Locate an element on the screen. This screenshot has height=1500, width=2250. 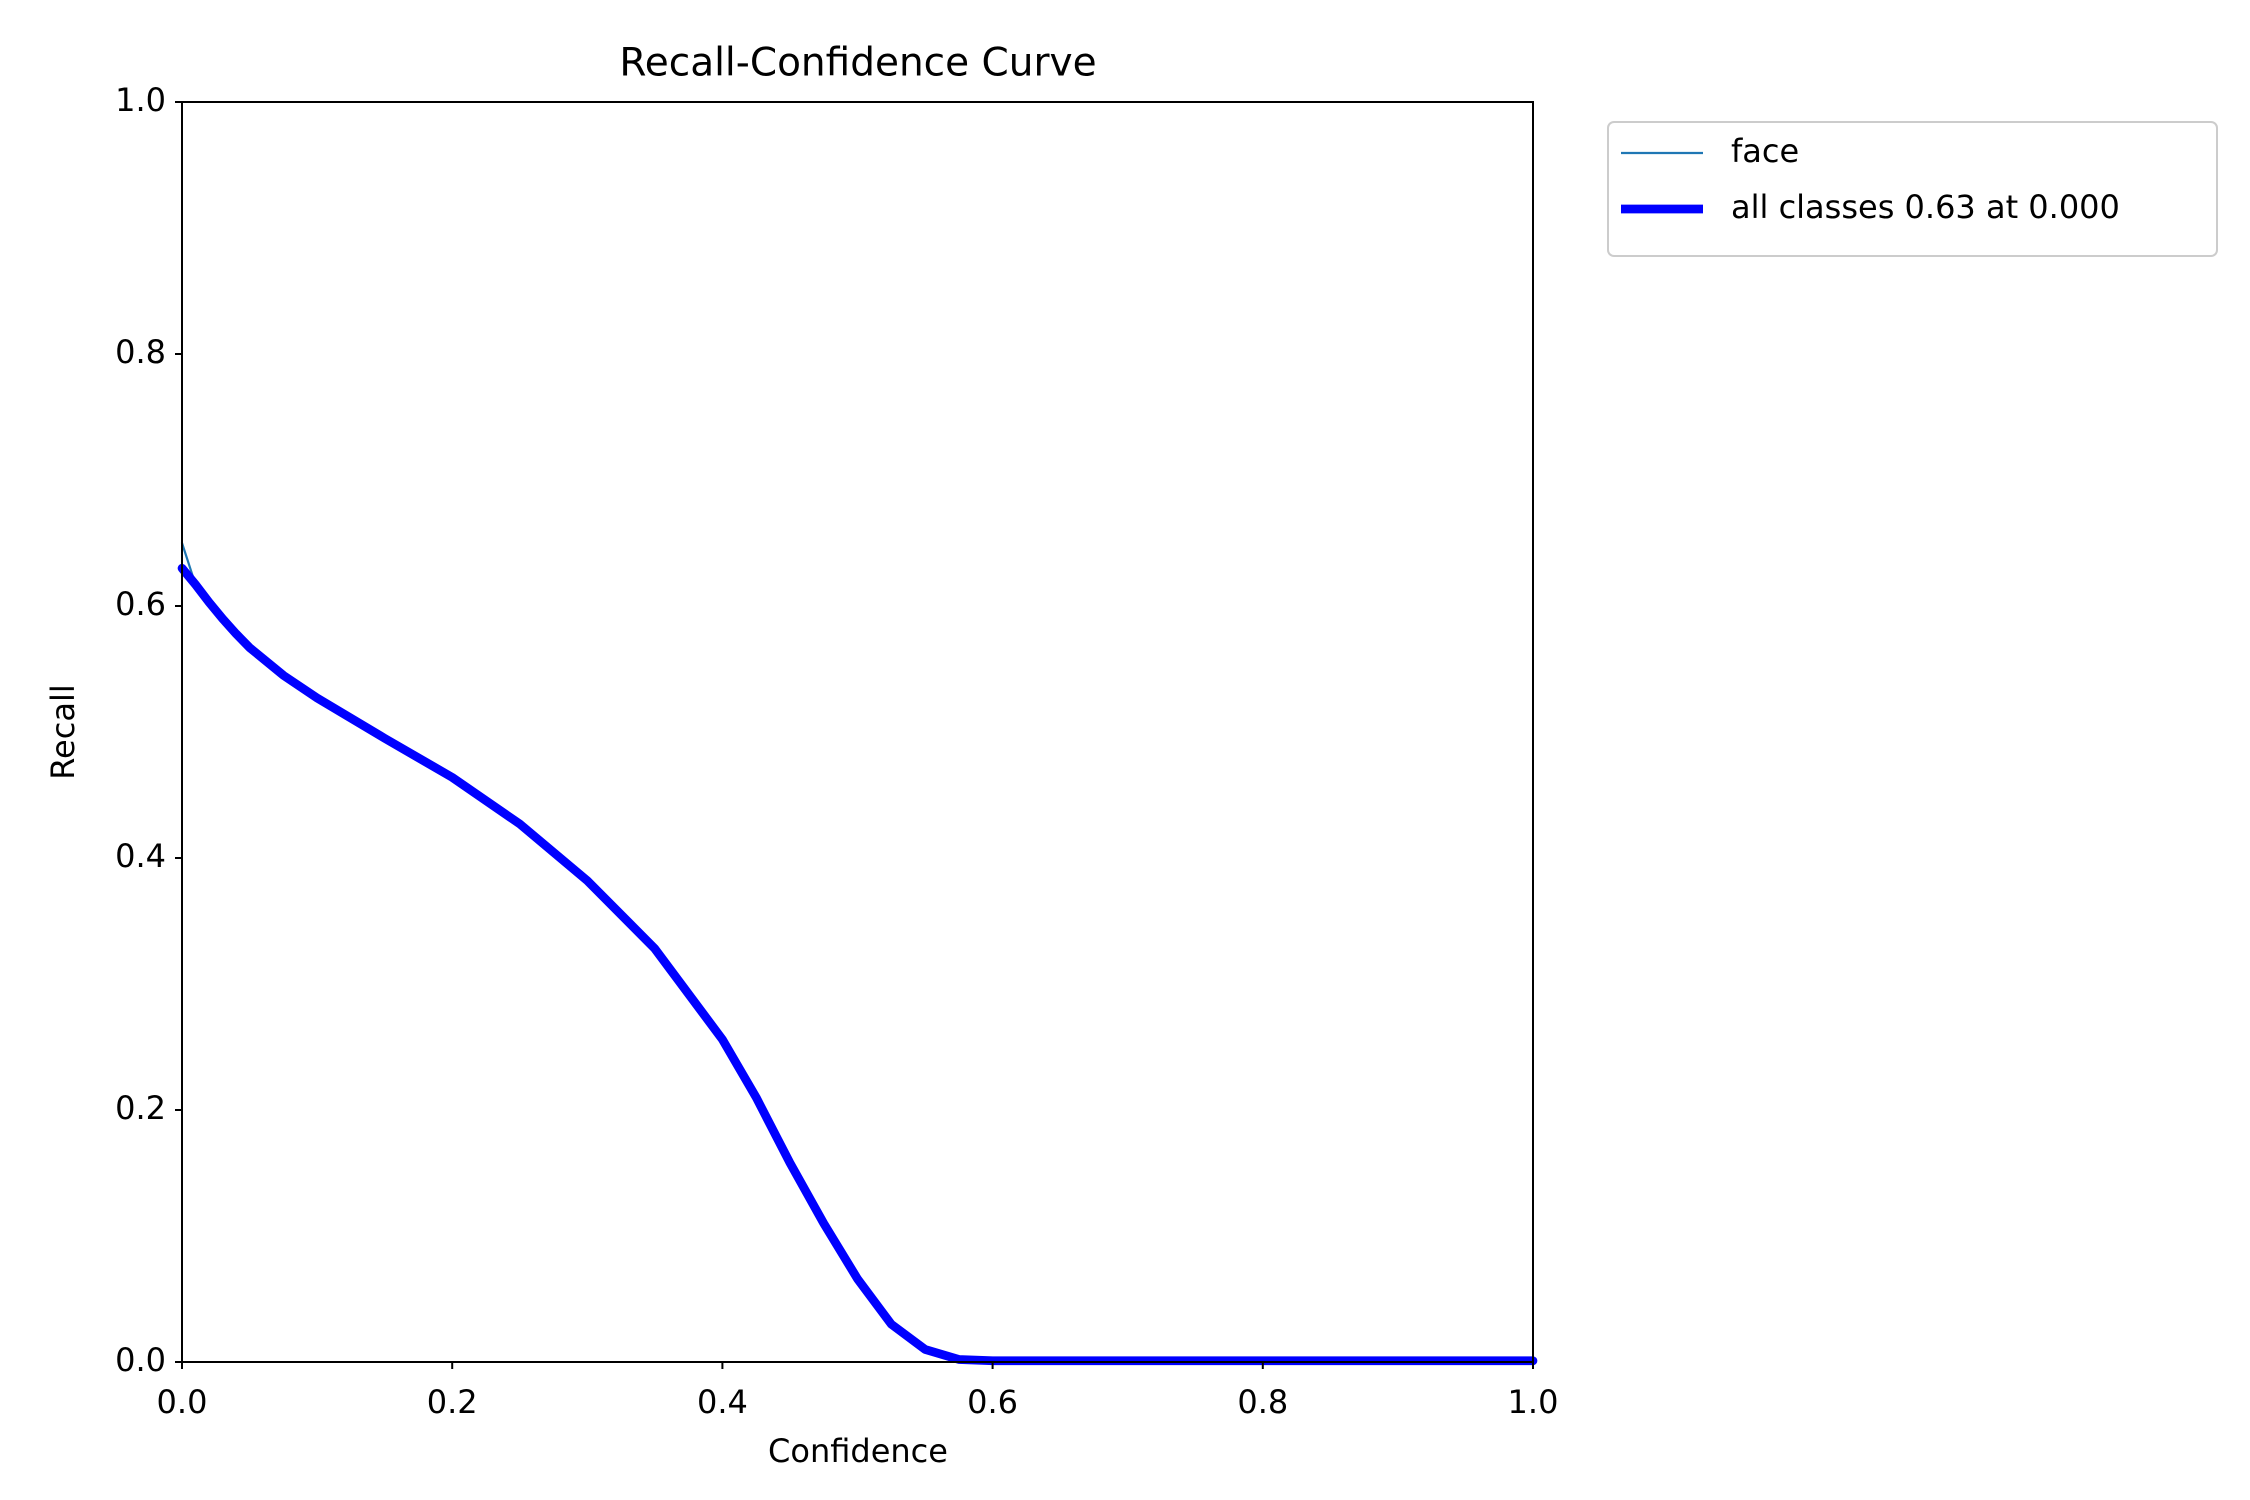
y-tick-label: 0.6 is located at coordinates (140, 604).